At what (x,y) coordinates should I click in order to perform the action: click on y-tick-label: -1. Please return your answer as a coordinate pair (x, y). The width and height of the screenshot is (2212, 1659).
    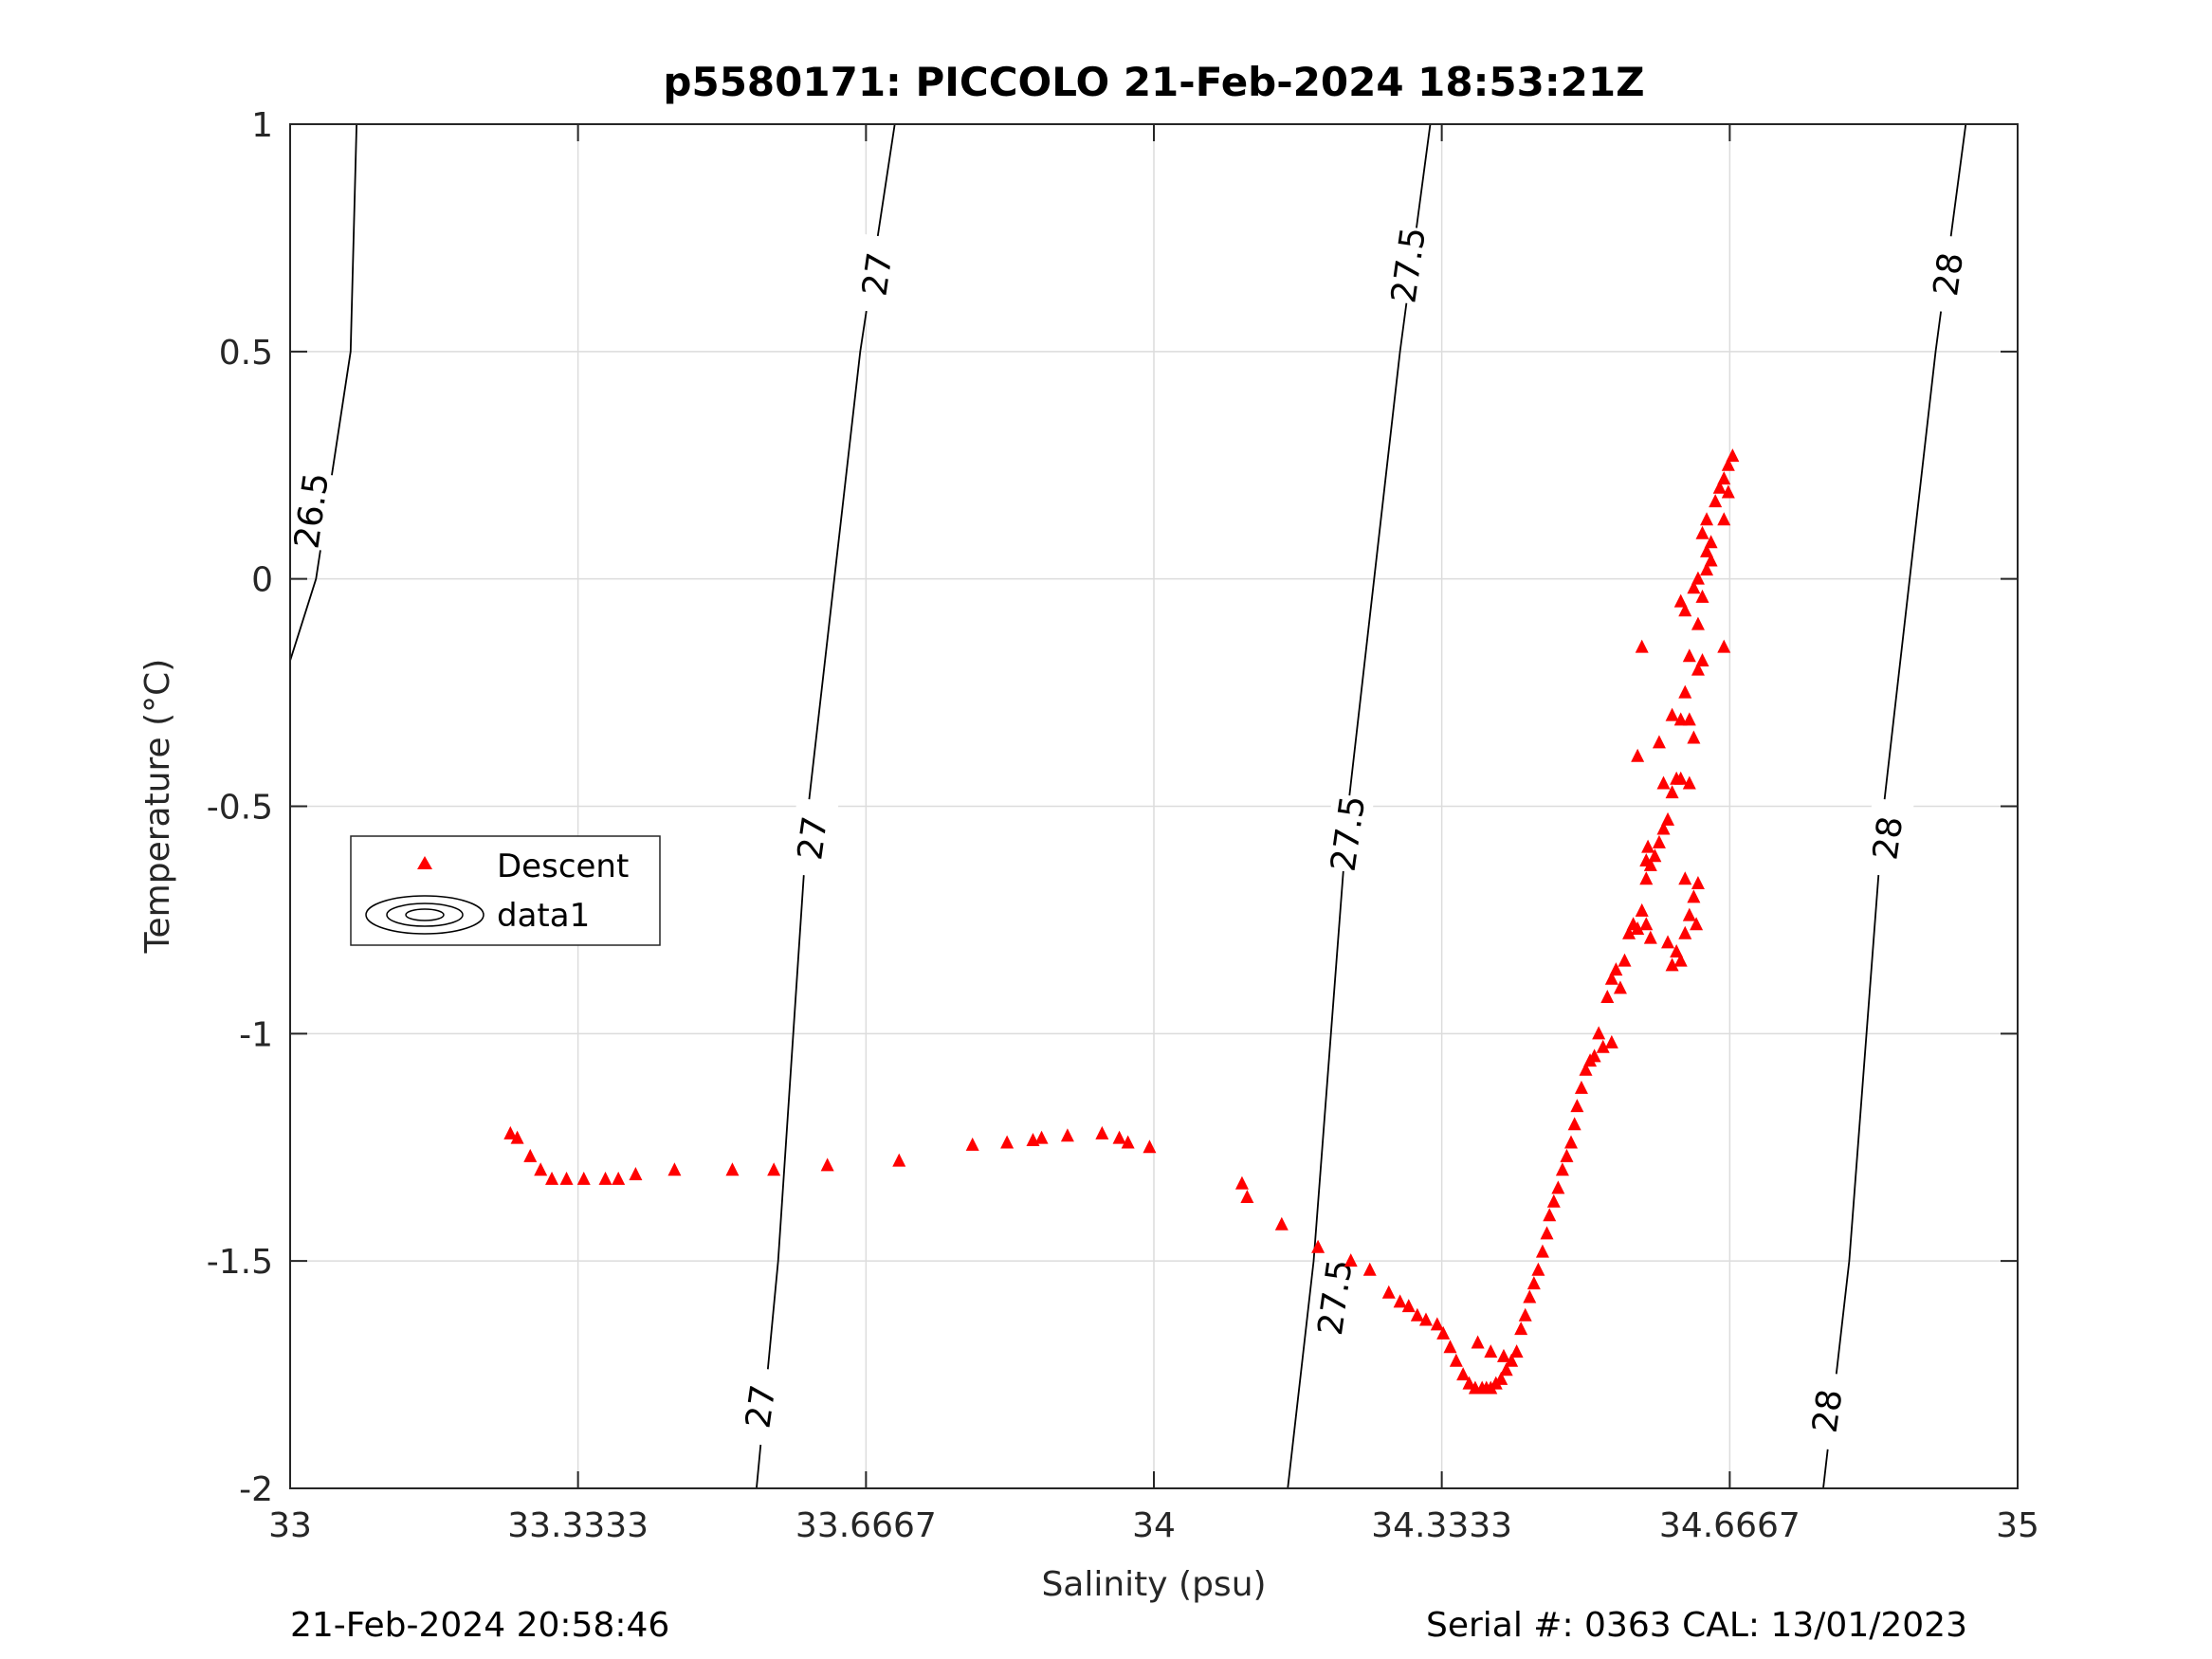
    Looking at the image, I should click on (256, 1034).